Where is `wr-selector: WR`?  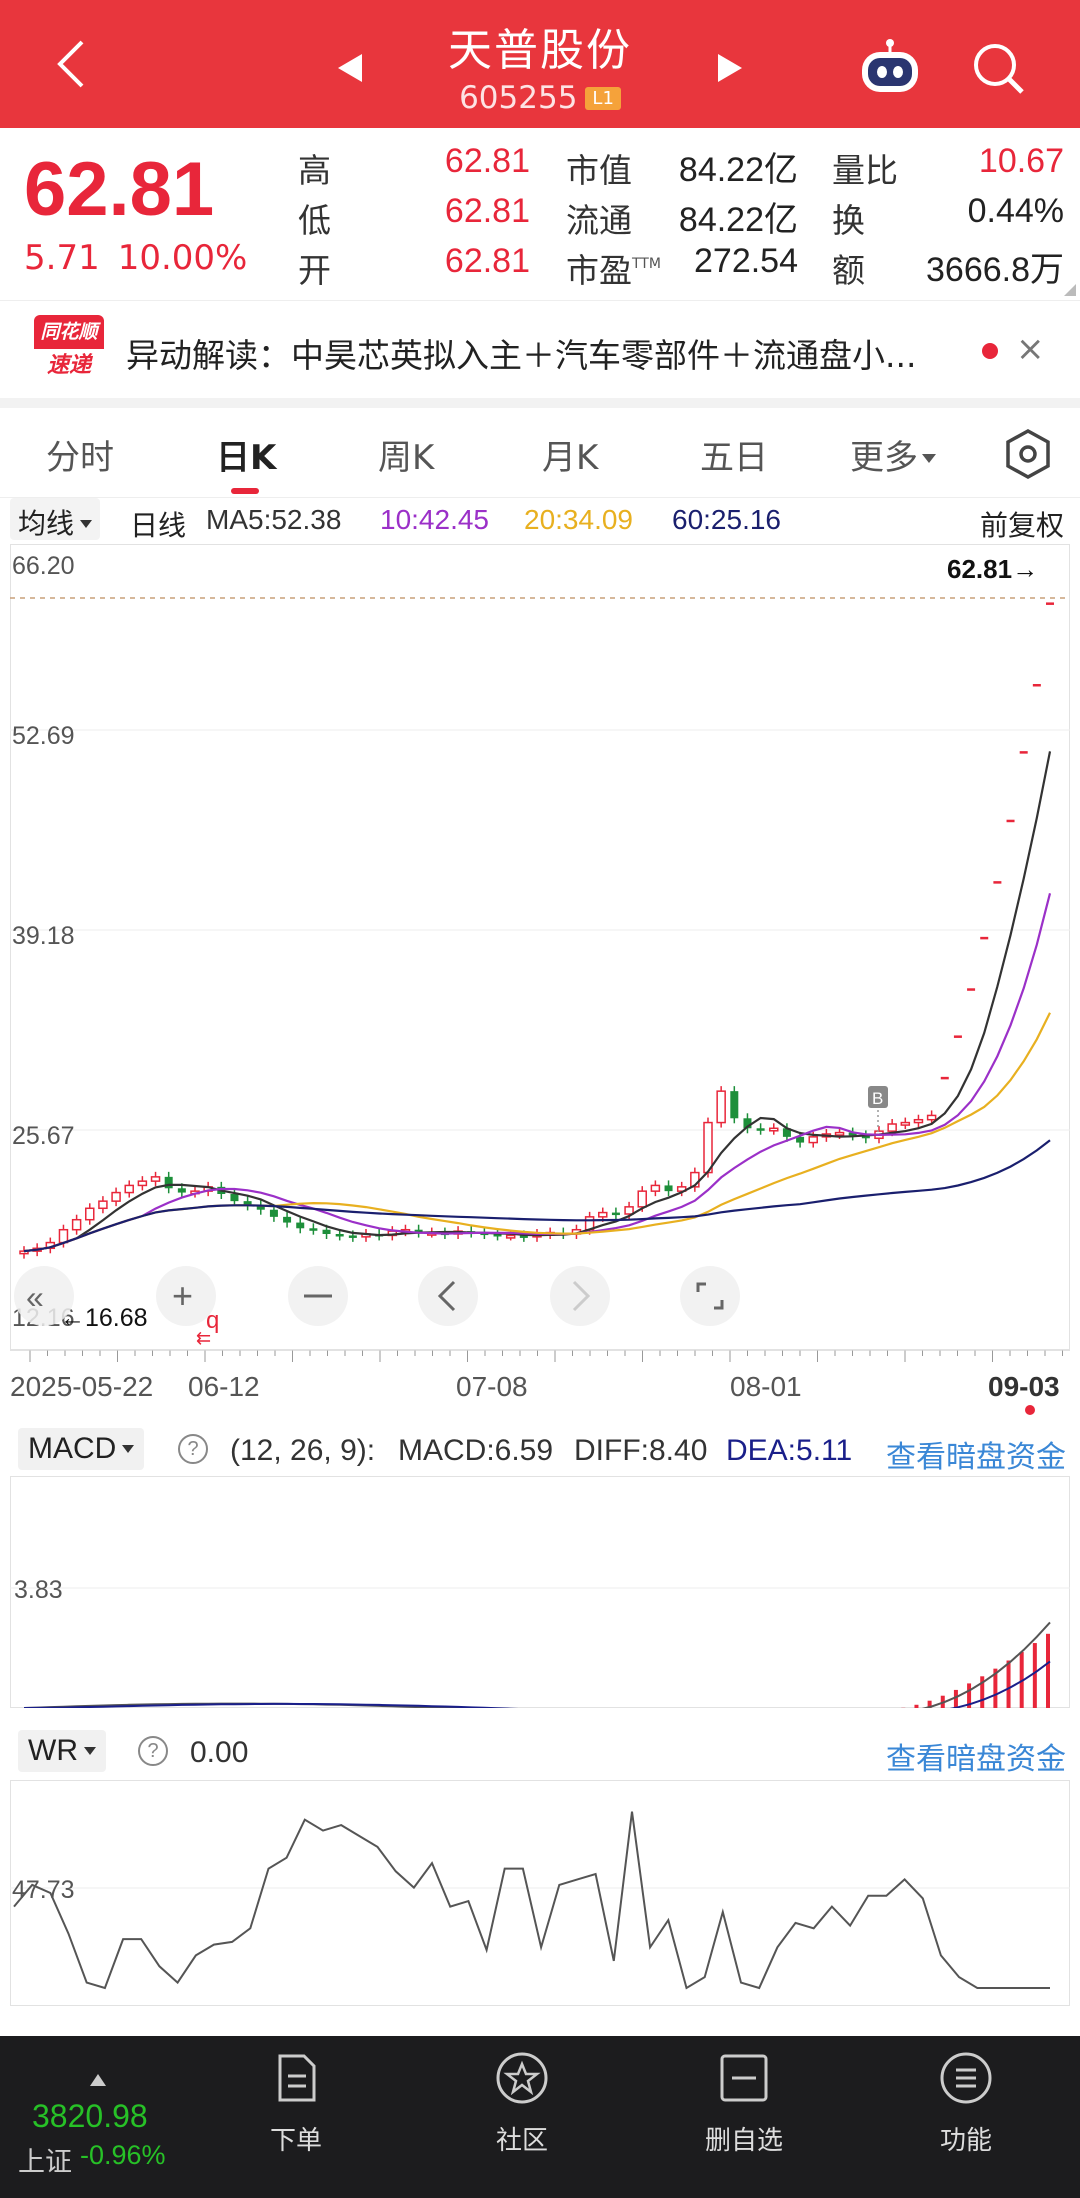 wr-selector: WR is located at coordinates (62, 1751).